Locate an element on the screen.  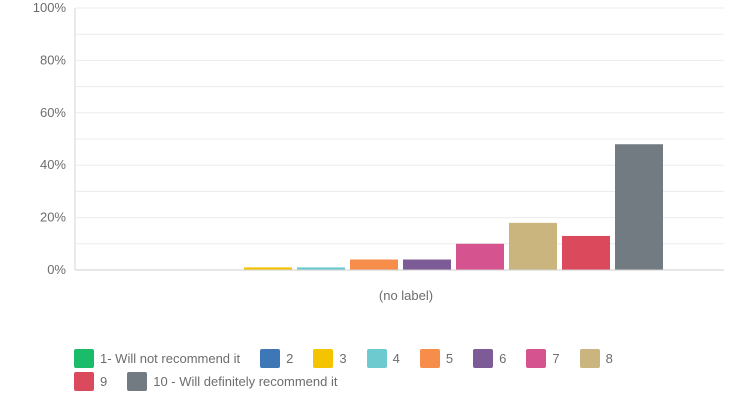
y-tick-label: 40% is located at coordinates (53, 164).